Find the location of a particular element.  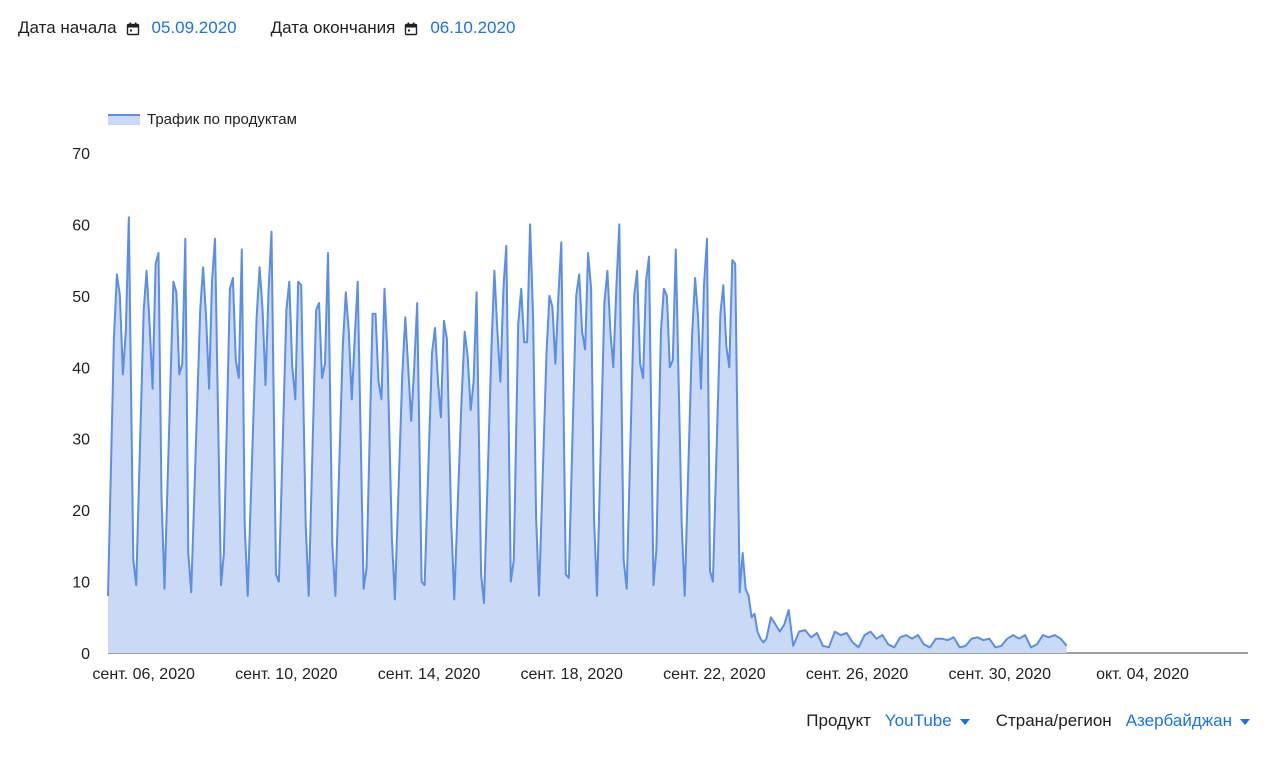

x-tick-label: сент. 06, 2020 is located at coordinates (143, 674).